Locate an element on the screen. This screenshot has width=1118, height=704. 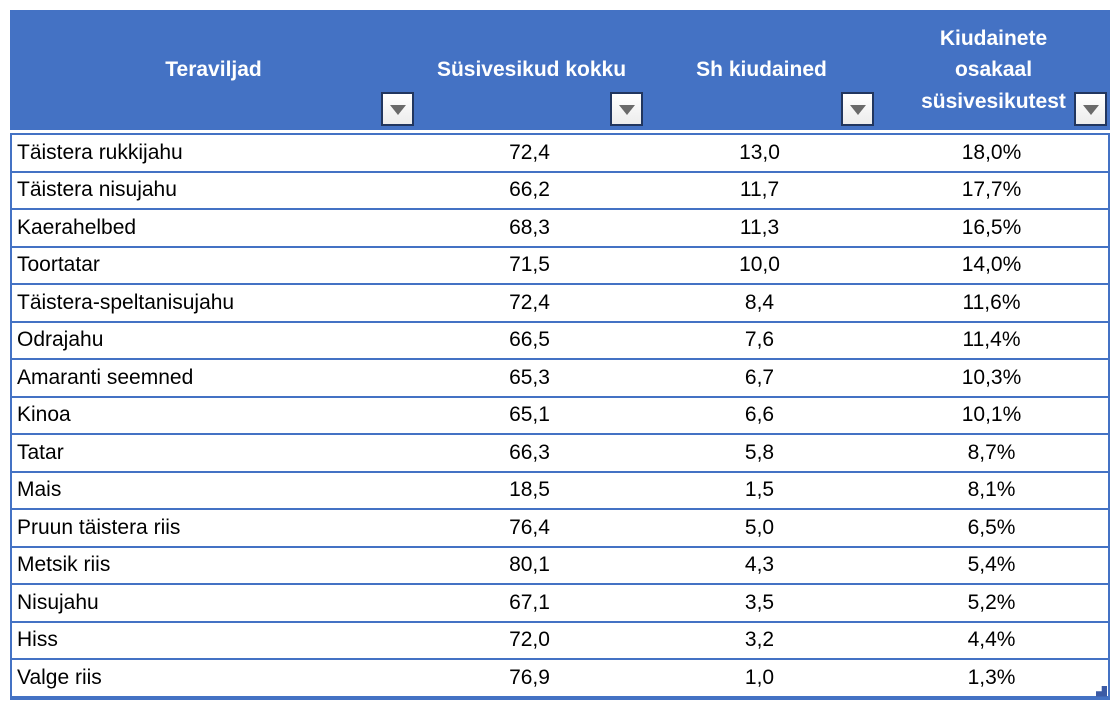
table-row: Mais 18,5 1,5 8,1% is located at coordinates (560, 491).